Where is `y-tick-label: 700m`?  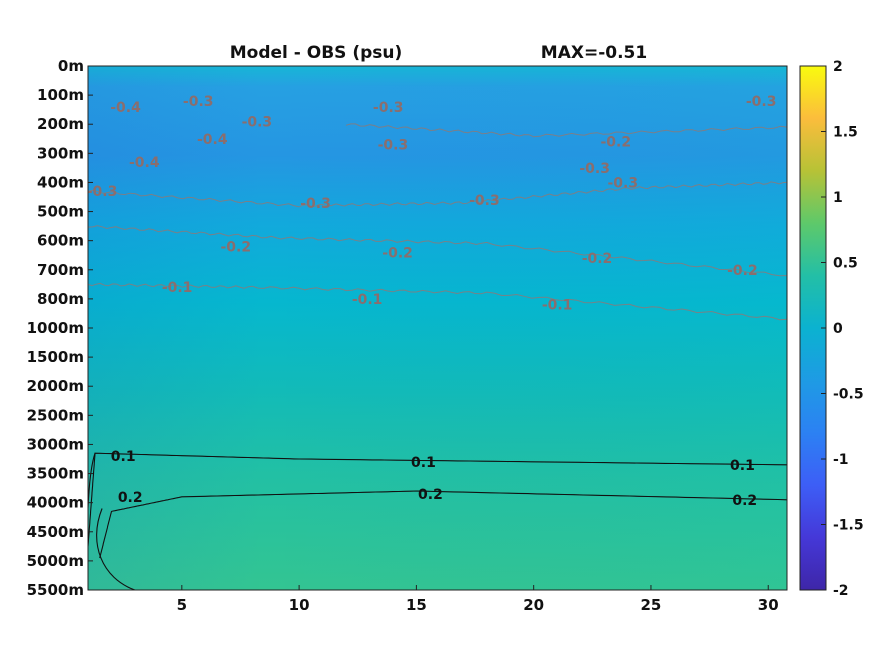 y-tick-label: 700m is located at coordinates (60, 270).